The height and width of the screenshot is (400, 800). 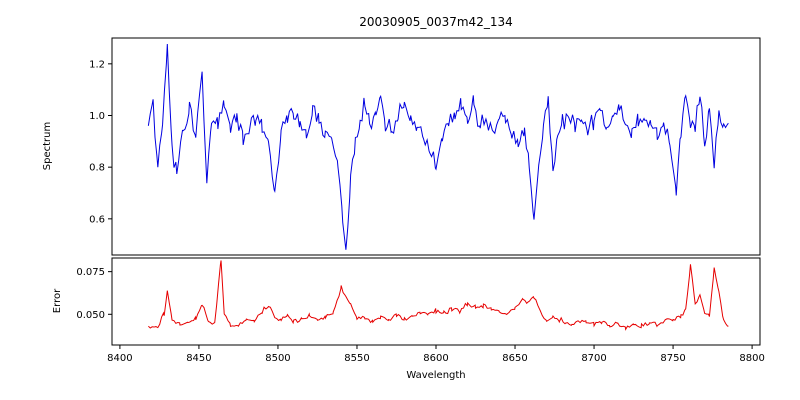 I want to click on x-tick-label: 8400, so click(x=119, y=358).